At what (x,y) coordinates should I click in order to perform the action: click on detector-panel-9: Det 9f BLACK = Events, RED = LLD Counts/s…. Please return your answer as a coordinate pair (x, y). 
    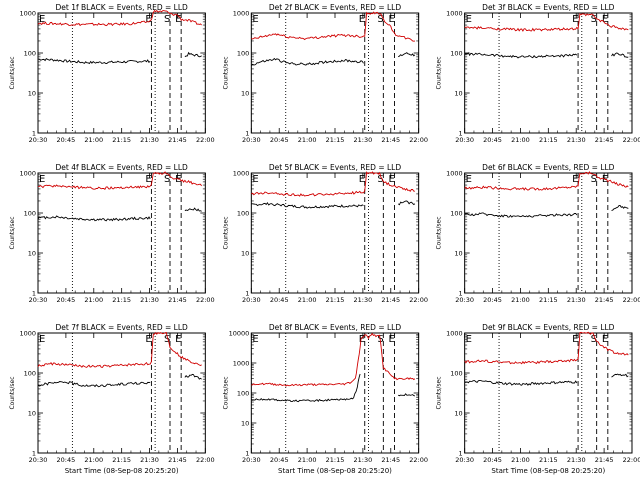
    Looking at the image, I should click on (538, 399).